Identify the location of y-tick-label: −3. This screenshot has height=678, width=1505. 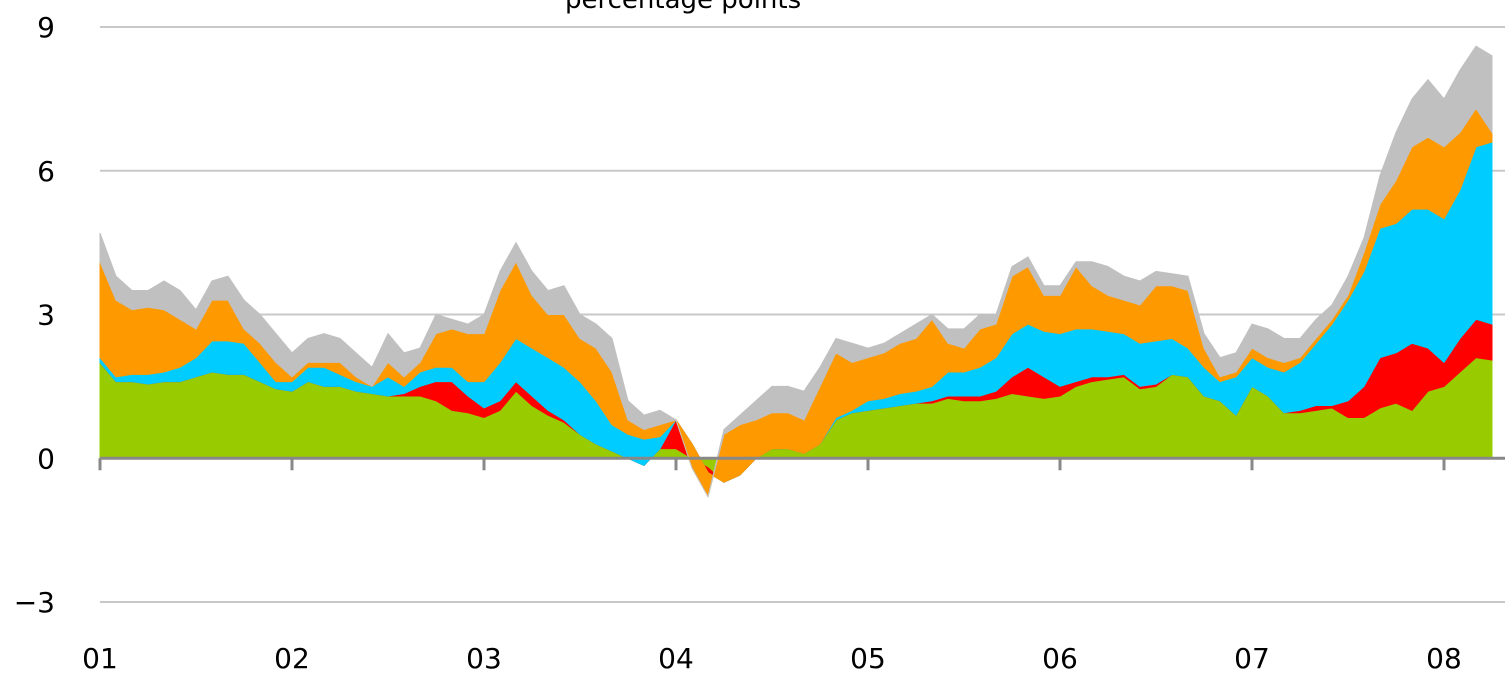
(34, 602).